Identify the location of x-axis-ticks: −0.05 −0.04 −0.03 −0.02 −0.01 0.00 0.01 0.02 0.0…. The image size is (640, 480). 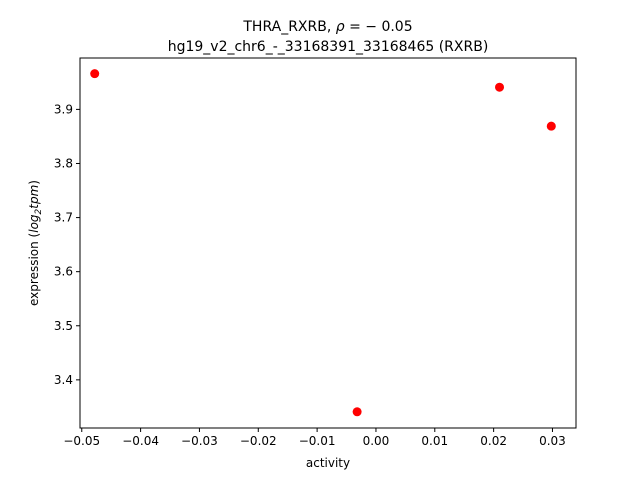
(314, 438).